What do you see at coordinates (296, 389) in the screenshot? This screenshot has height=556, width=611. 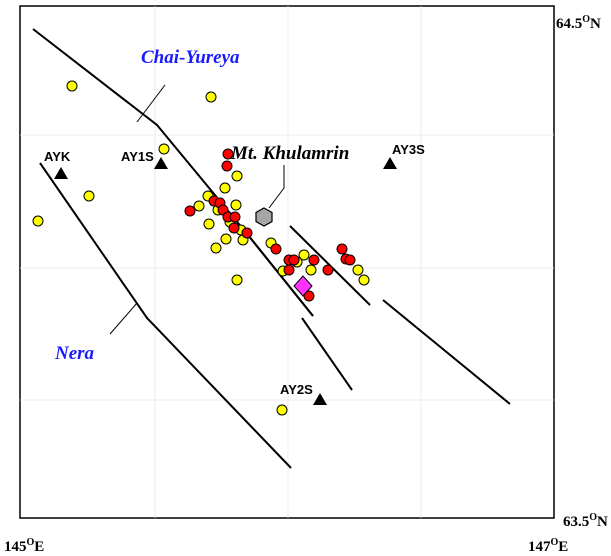 I see `station-label-ay2s: AY2S` at bounding box center [296, 389].